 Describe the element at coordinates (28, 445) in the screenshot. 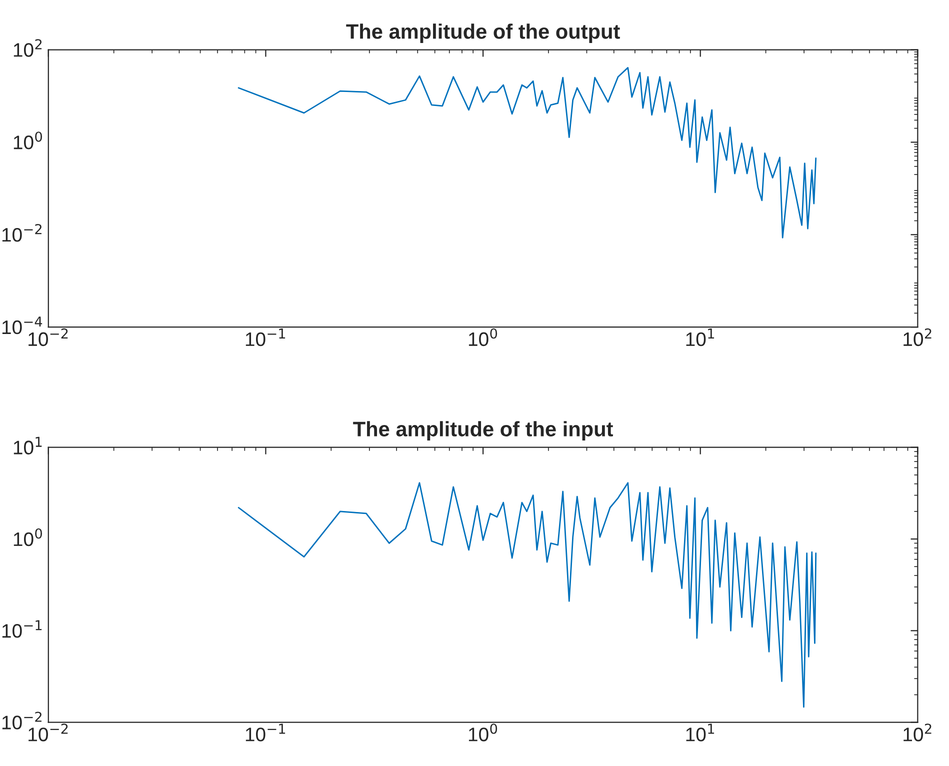

I see `y-tick-label: 10$^{1}$` at that location.